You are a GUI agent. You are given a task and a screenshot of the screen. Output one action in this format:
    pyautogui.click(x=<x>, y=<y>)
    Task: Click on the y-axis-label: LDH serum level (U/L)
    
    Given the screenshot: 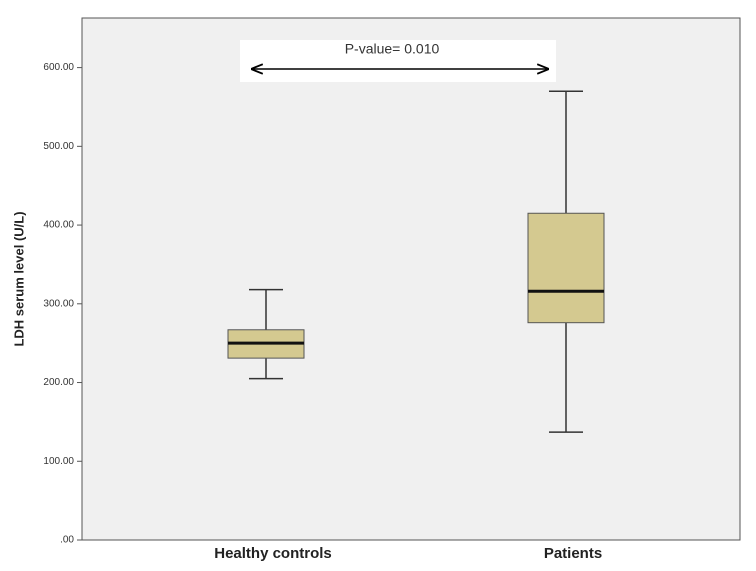 What is the action you would take?
    pyautogui.click(x=18, y=278)
    